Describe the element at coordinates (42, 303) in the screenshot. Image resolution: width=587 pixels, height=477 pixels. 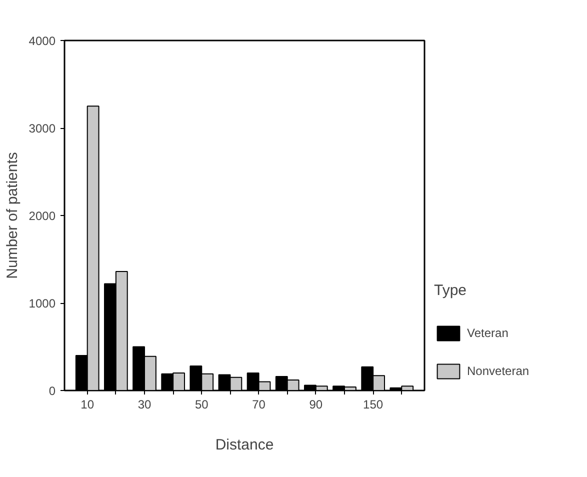
I see `y-tick-label: 1000` at that location.